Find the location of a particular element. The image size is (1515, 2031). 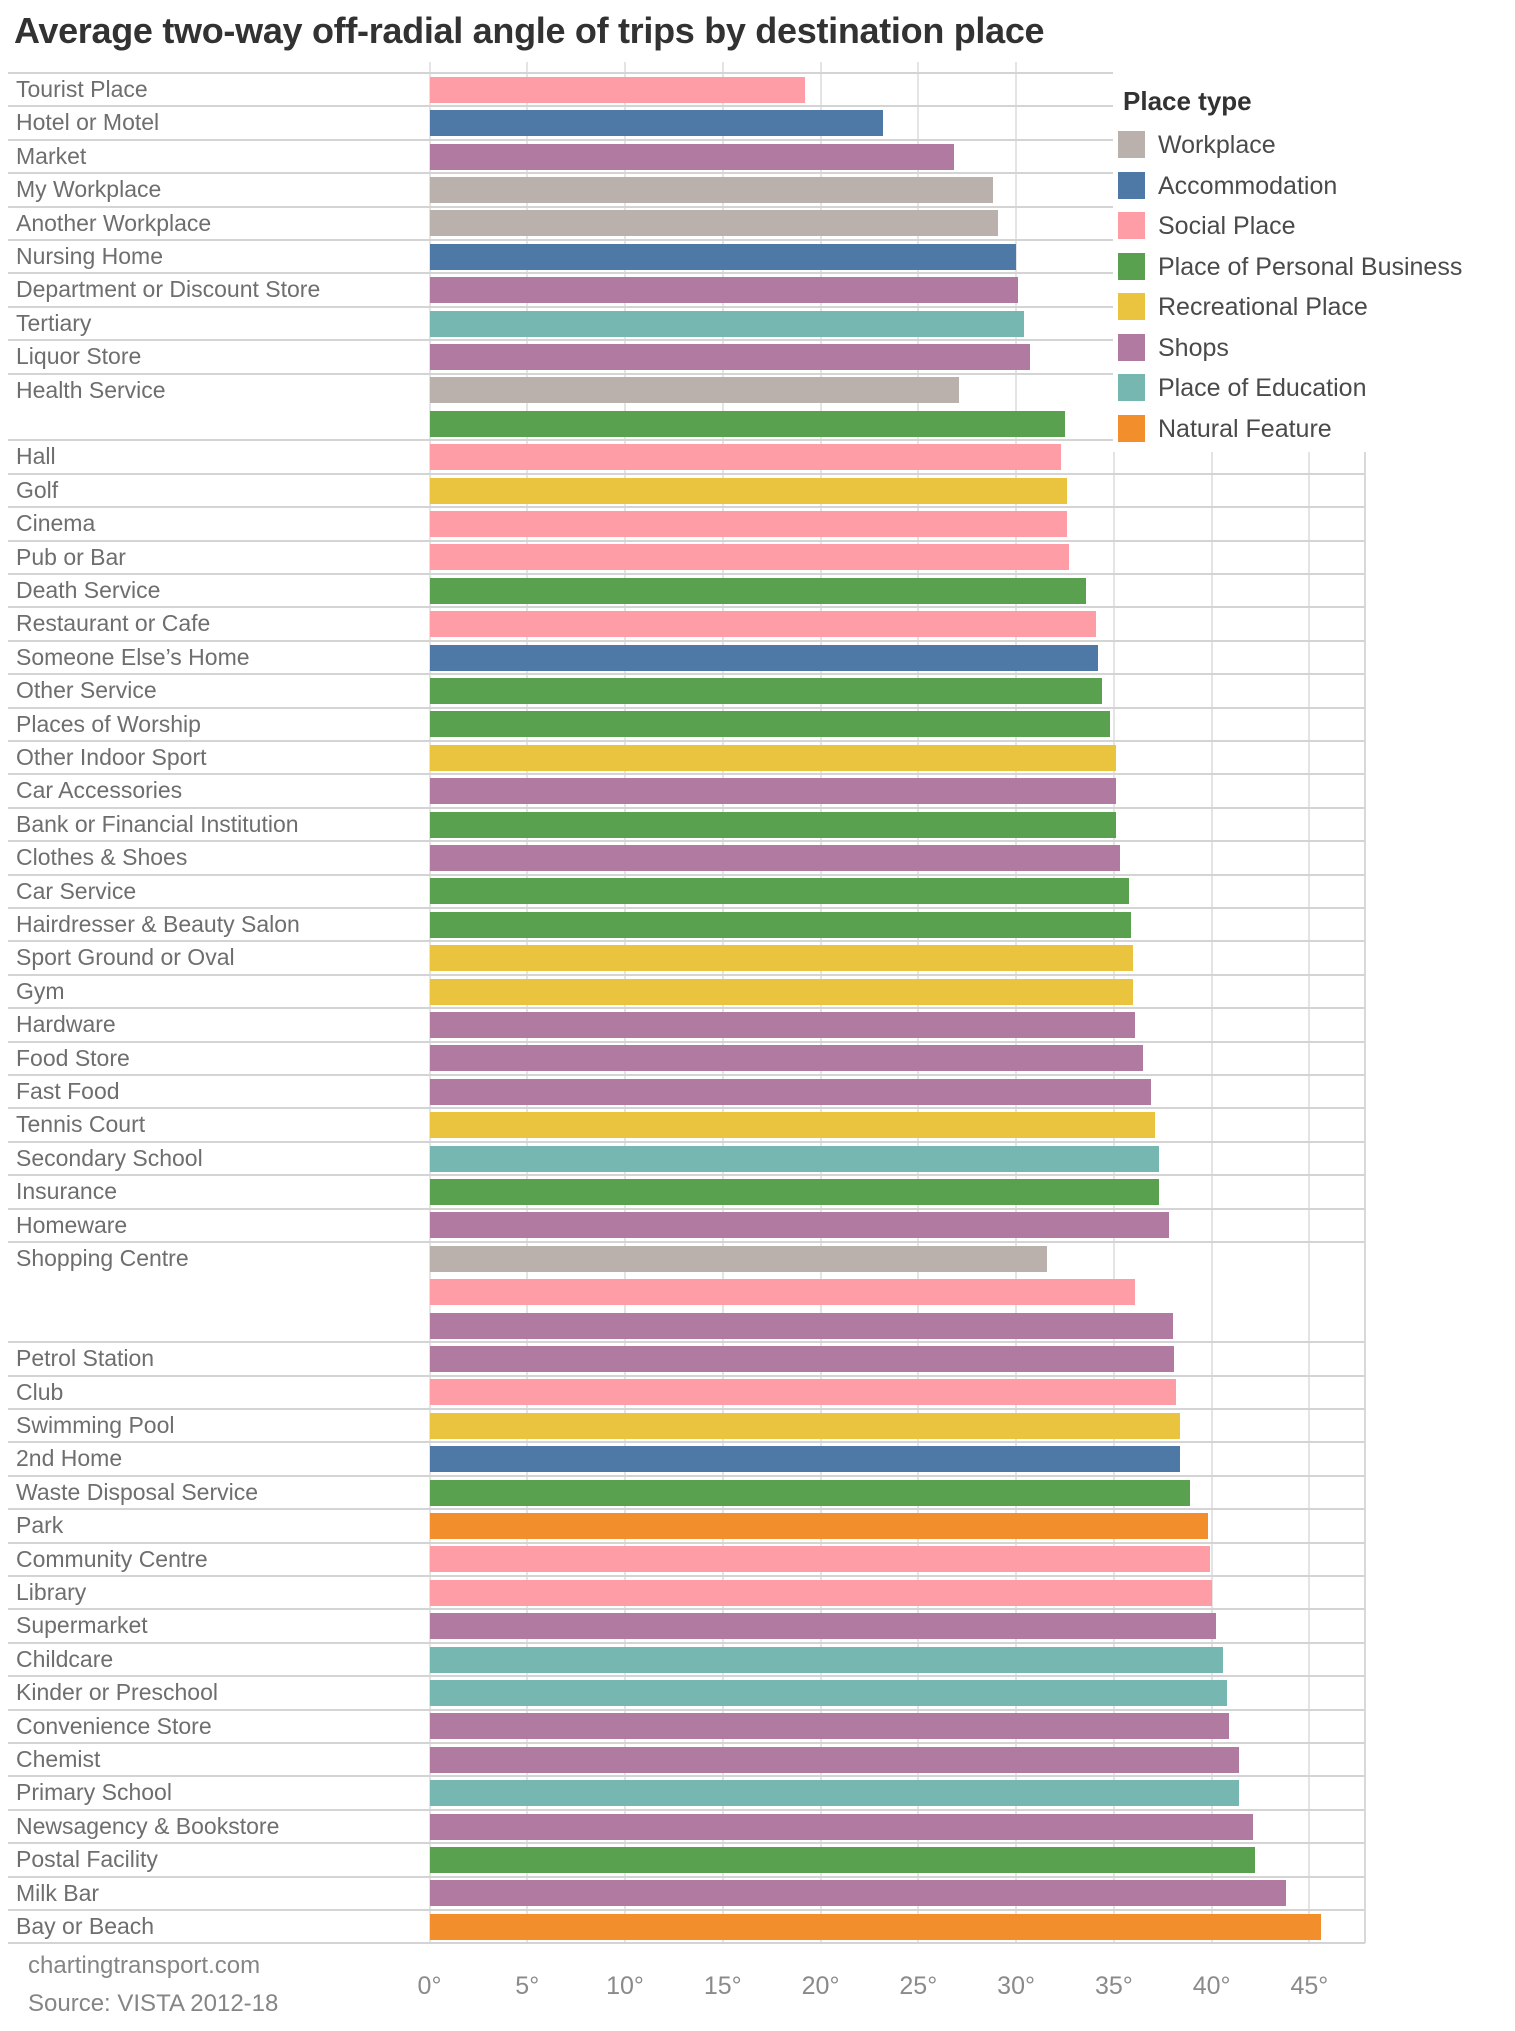

legend-item-label: Social Place is located at coordinates (1227, 226).